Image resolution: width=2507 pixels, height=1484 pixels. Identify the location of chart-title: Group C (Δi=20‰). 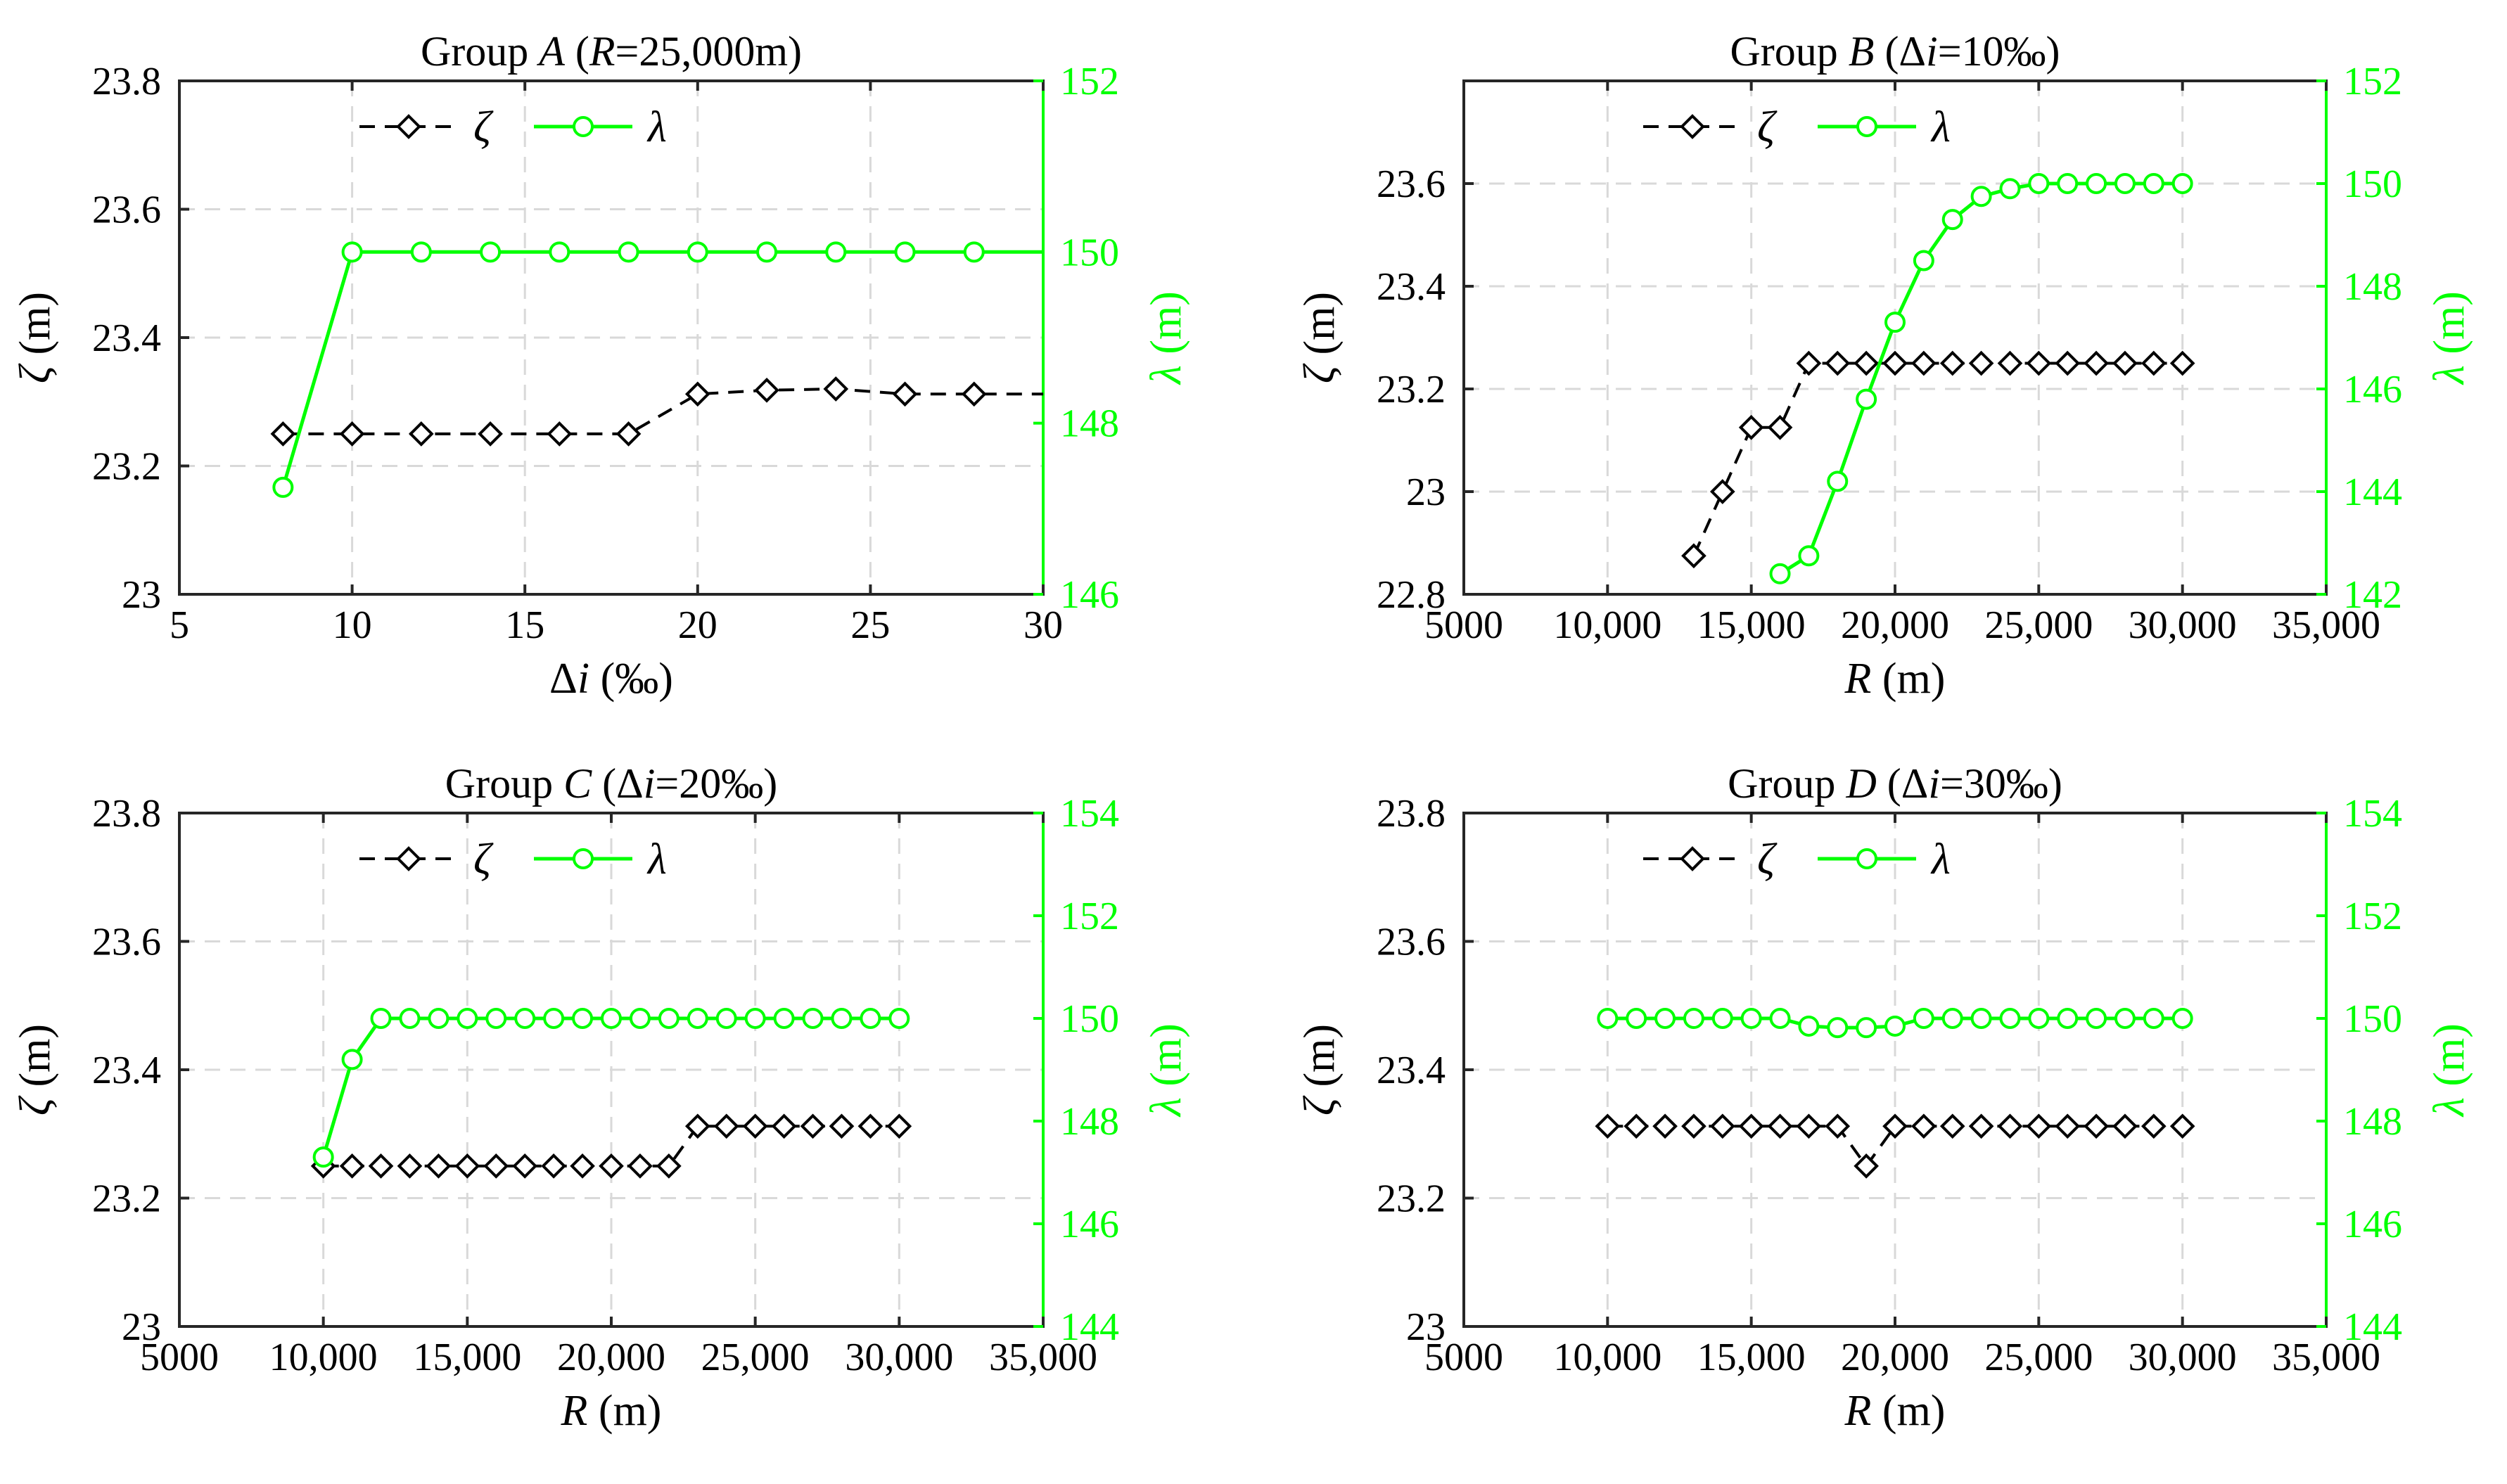
(611, 783).